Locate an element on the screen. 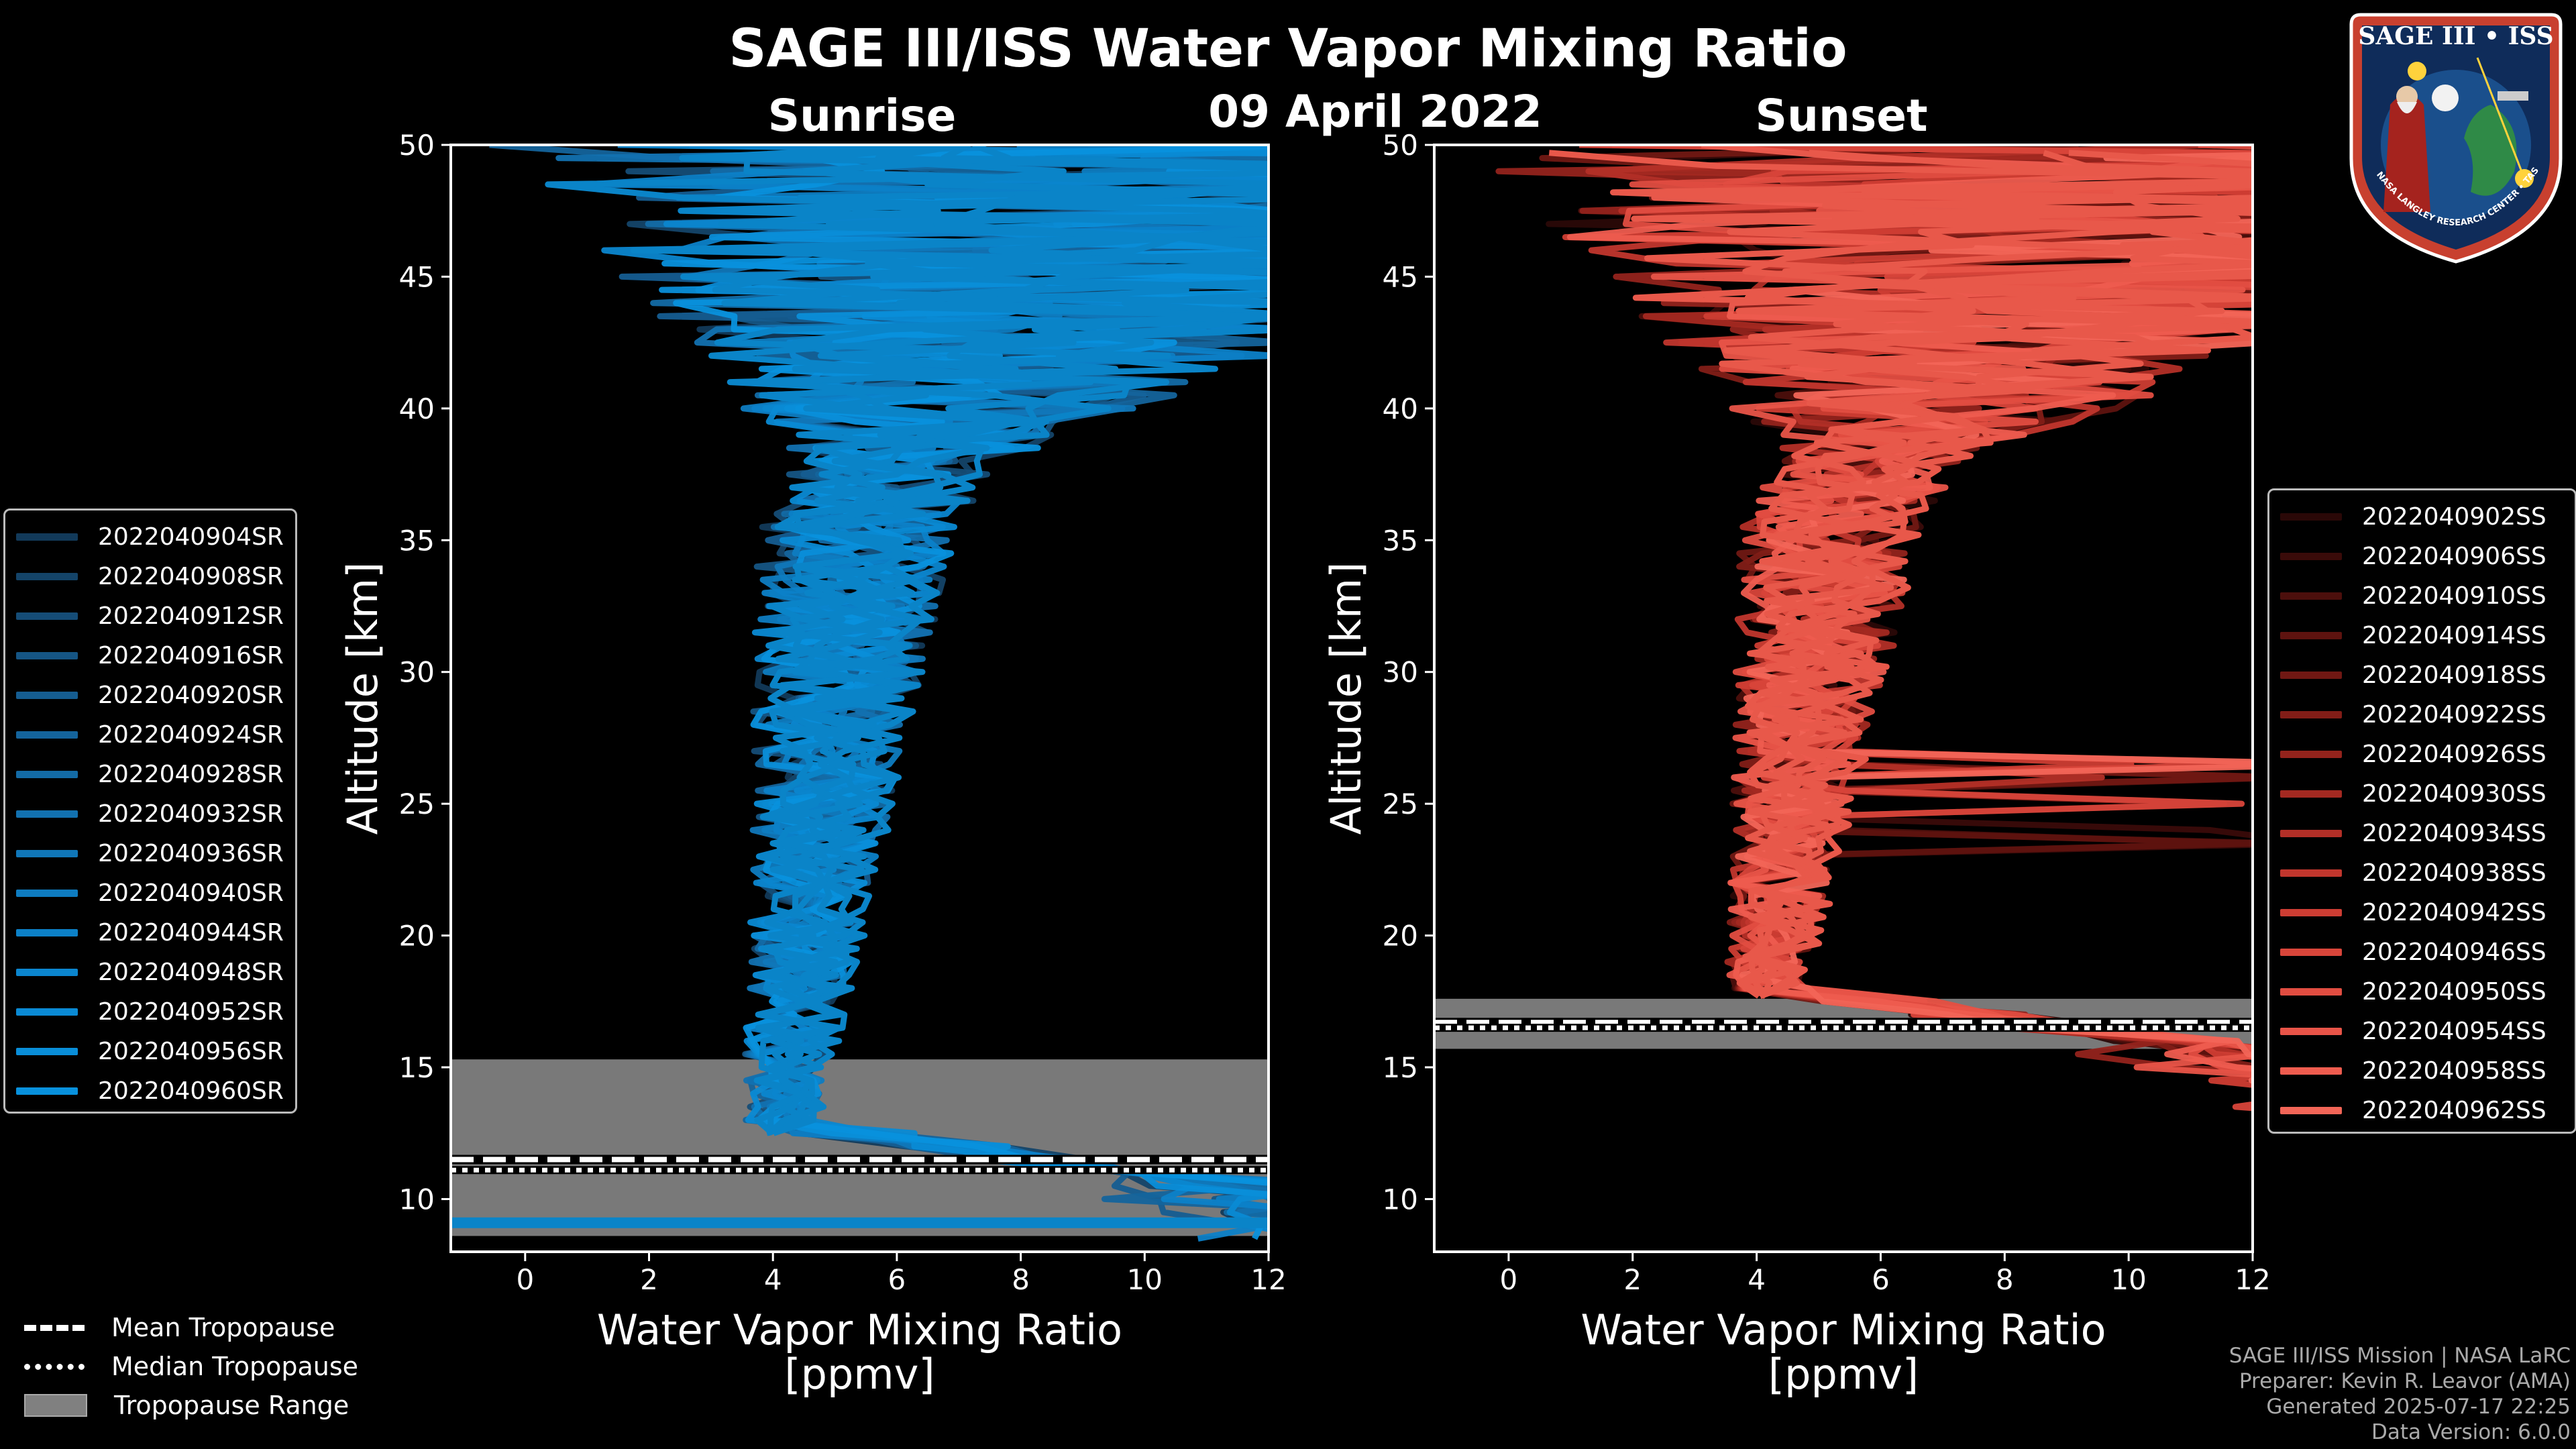 The image size is (2576, 1449). y-tick-label: 30 is located at coordinates (1400, 672).